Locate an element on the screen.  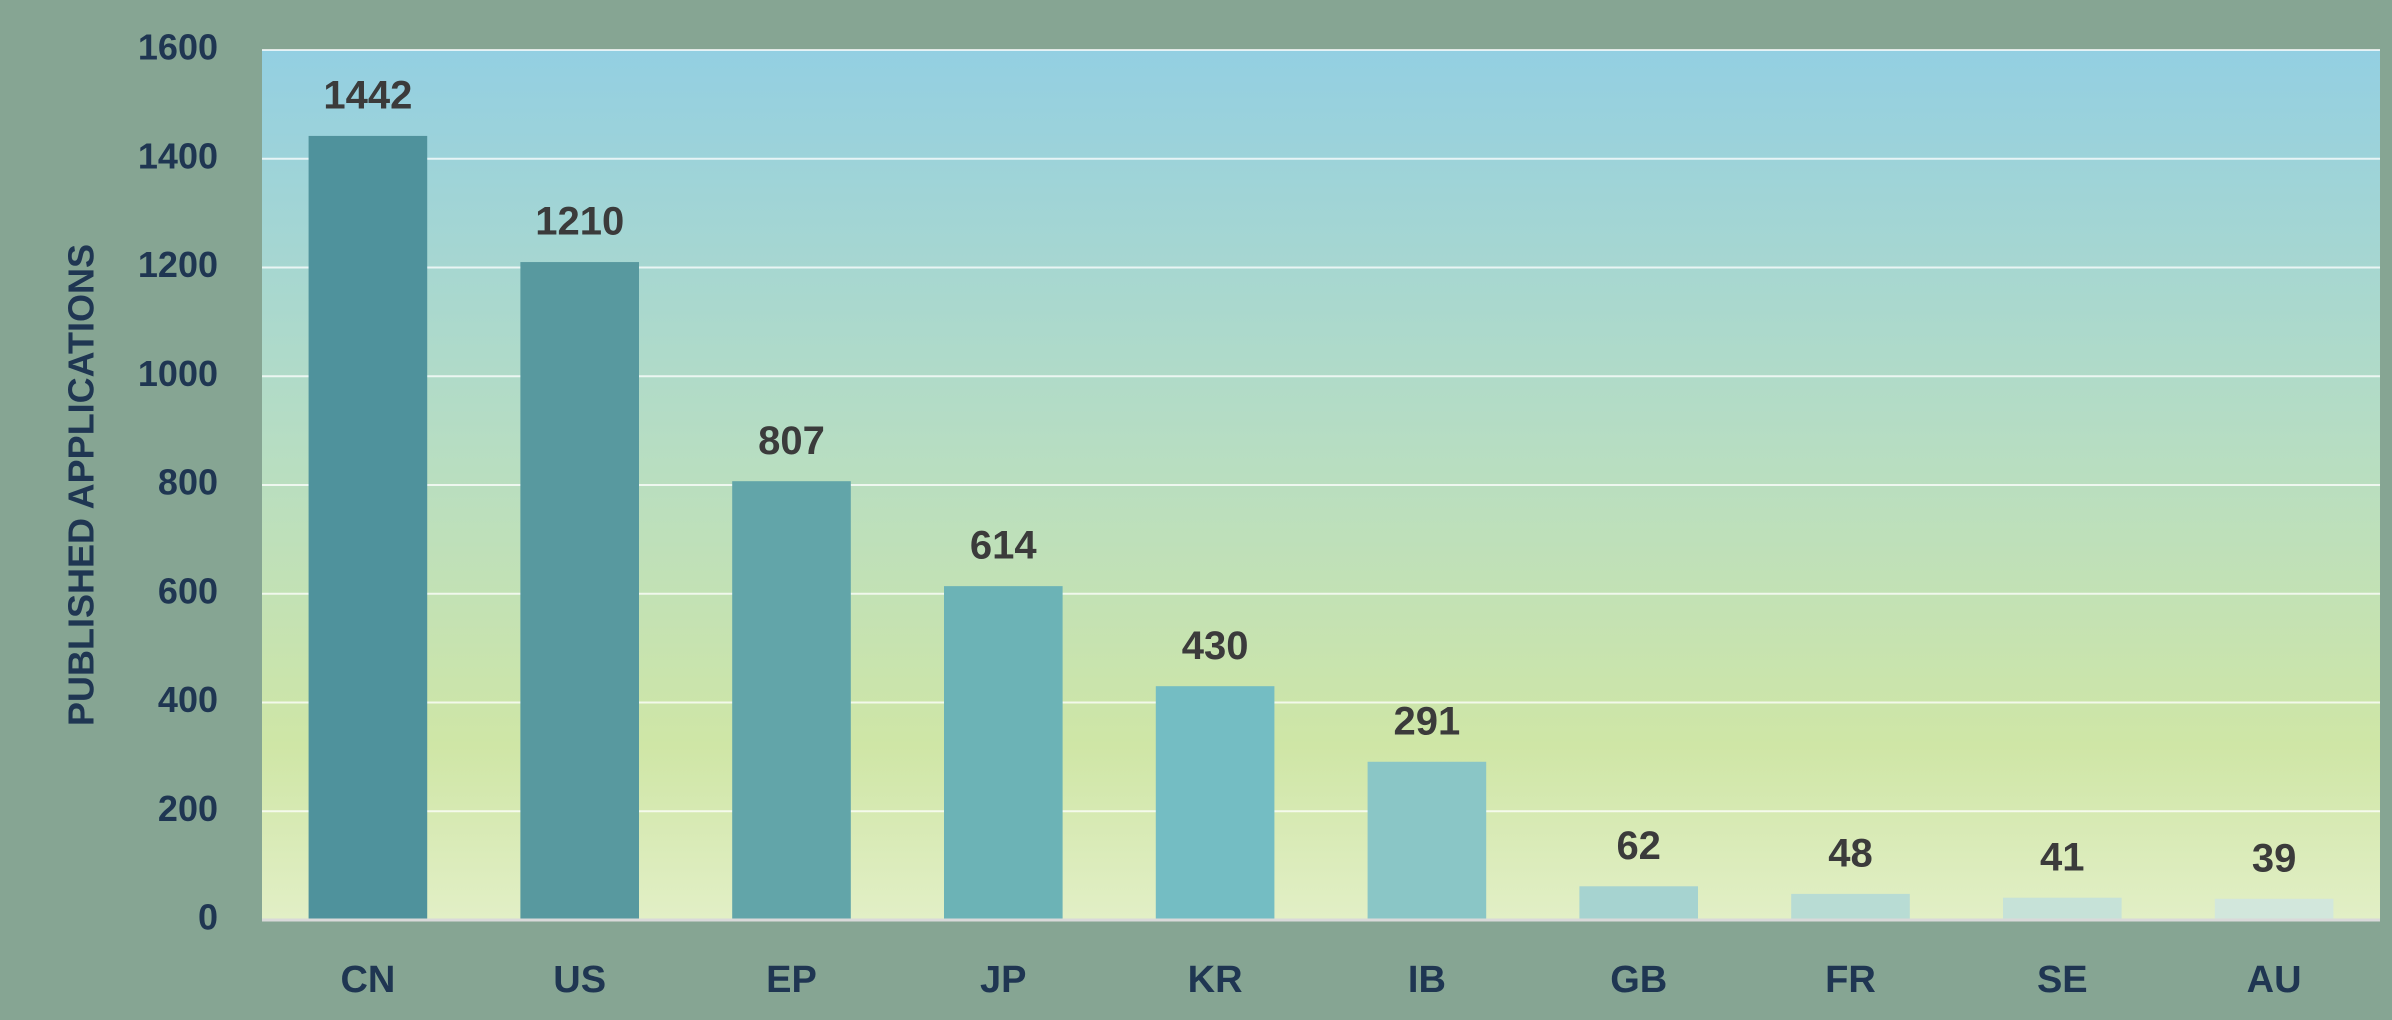
y-tick-label: 400 is located at coordinates (188, 699).